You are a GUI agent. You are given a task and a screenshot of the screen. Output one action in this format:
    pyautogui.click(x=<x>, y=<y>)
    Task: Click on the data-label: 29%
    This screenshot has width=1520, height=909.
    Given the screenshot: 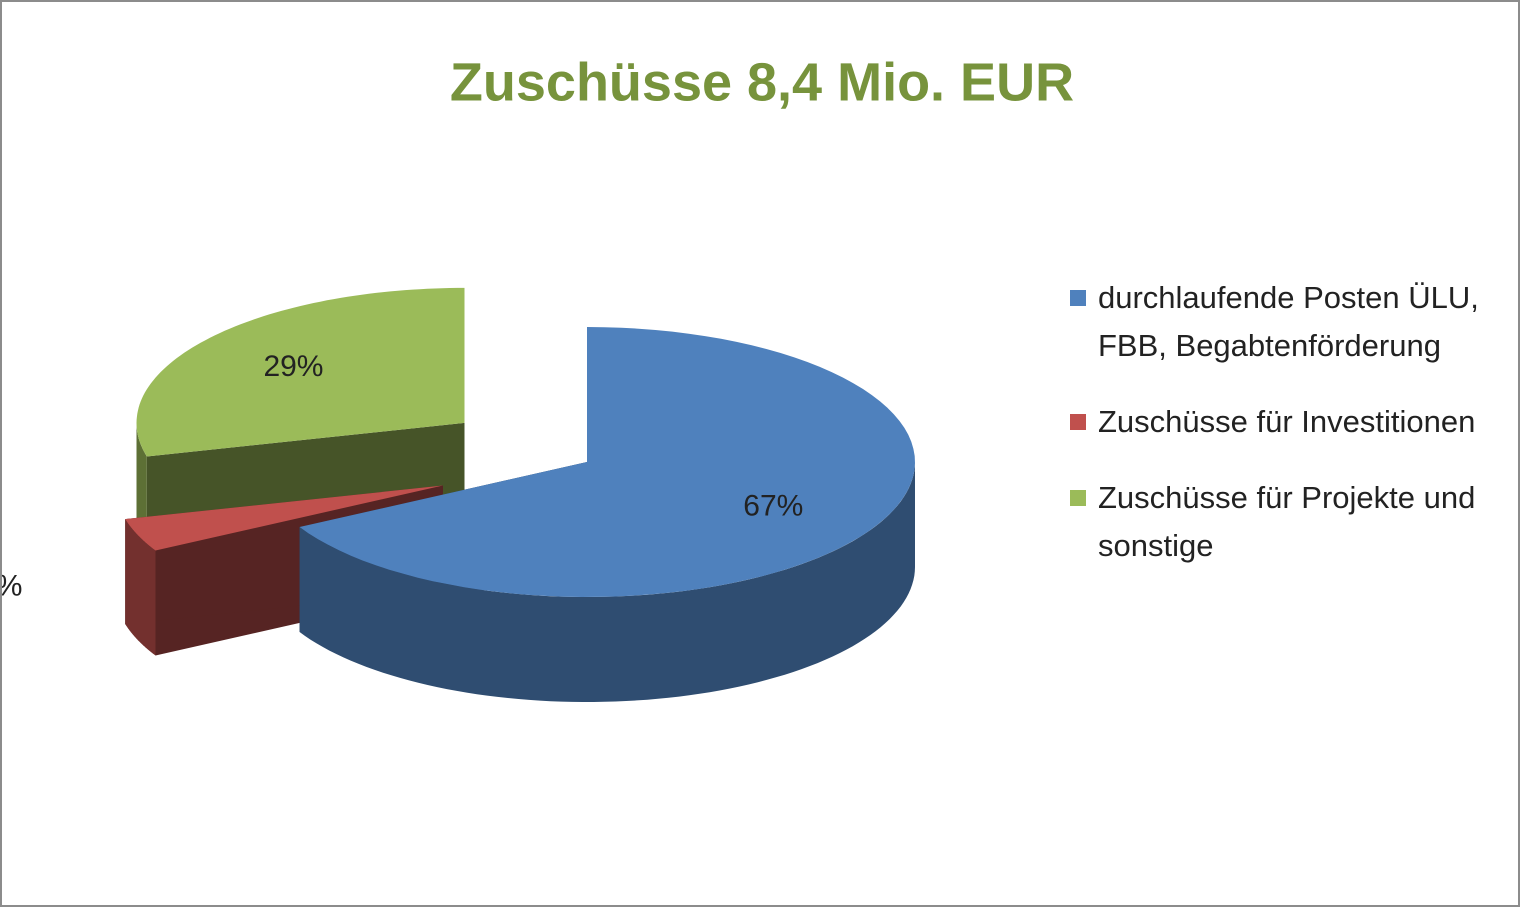 What is the action you would take?
    pyautogui.click(x=293, y=366)
    